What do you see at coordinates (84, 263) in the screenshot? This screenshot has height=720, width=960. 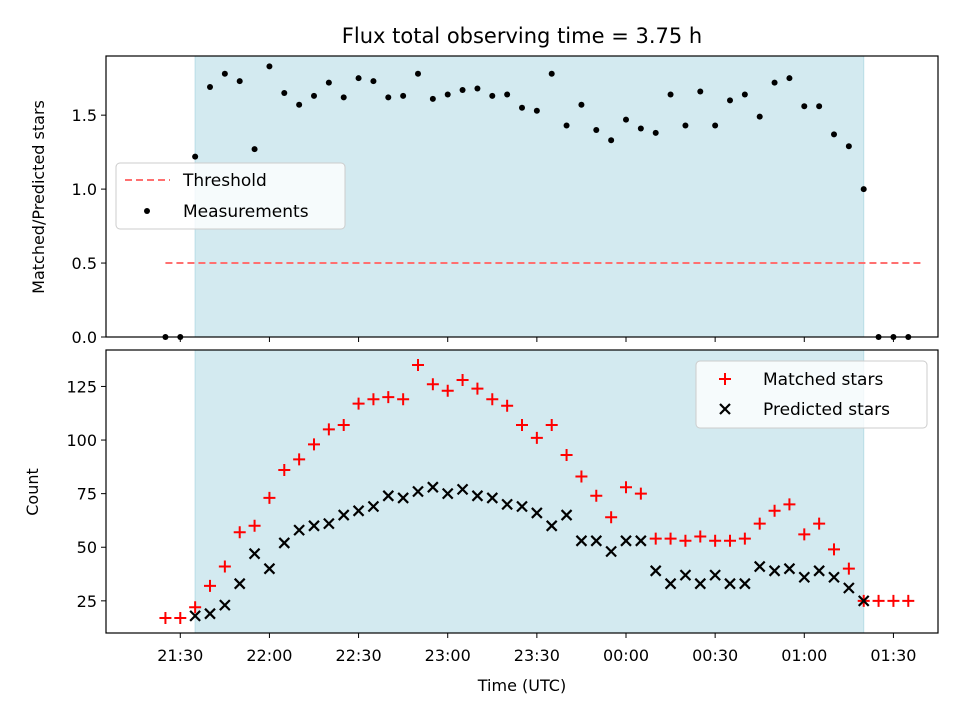 I see `y-tick-label: 0.5` at bounding box center [84, 263].